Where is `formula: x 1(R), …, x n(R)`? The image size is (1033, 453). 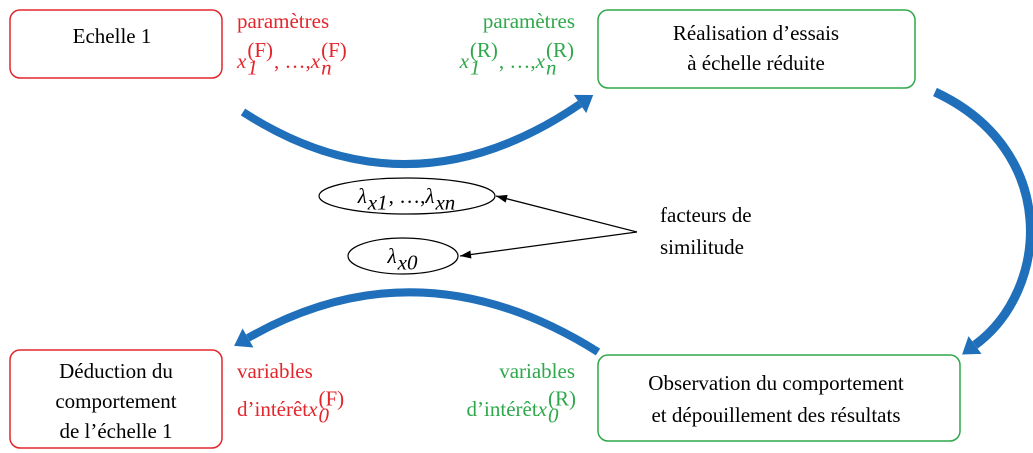 formula: x 1(R), …, x n(R) is located at coordinates (516, 59).